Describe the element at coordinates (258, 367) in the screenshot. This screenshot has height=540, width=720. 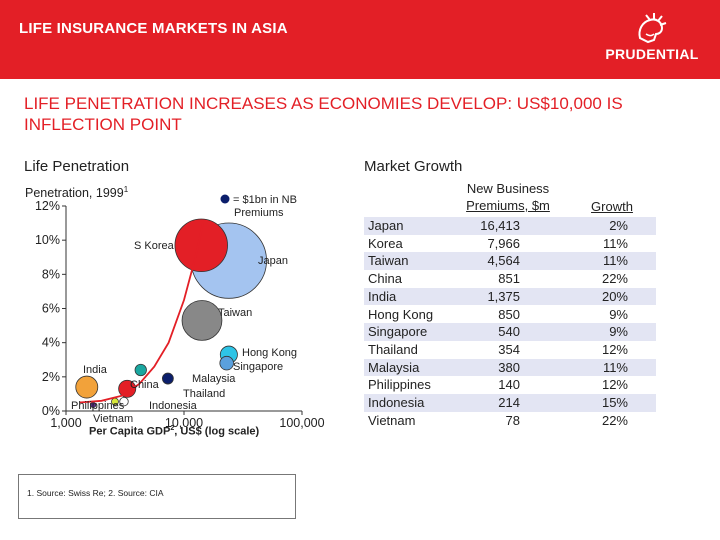
I see `point-label-singapore: Singapore` at that location.